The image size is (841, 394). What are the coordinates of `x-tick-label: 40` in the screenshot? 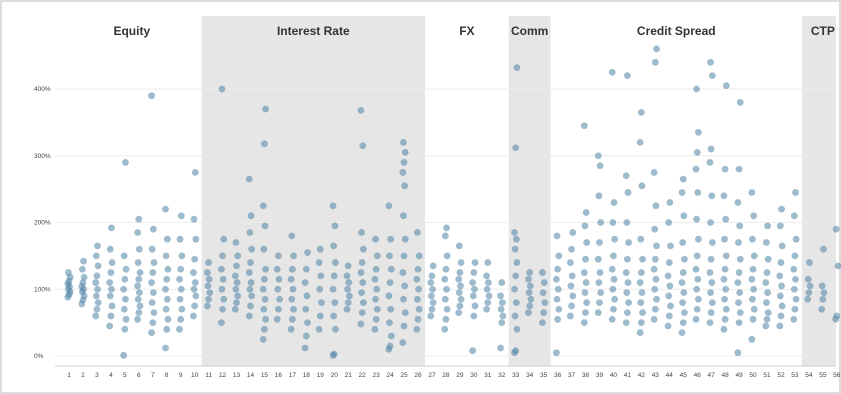 It's located at (614, 375).